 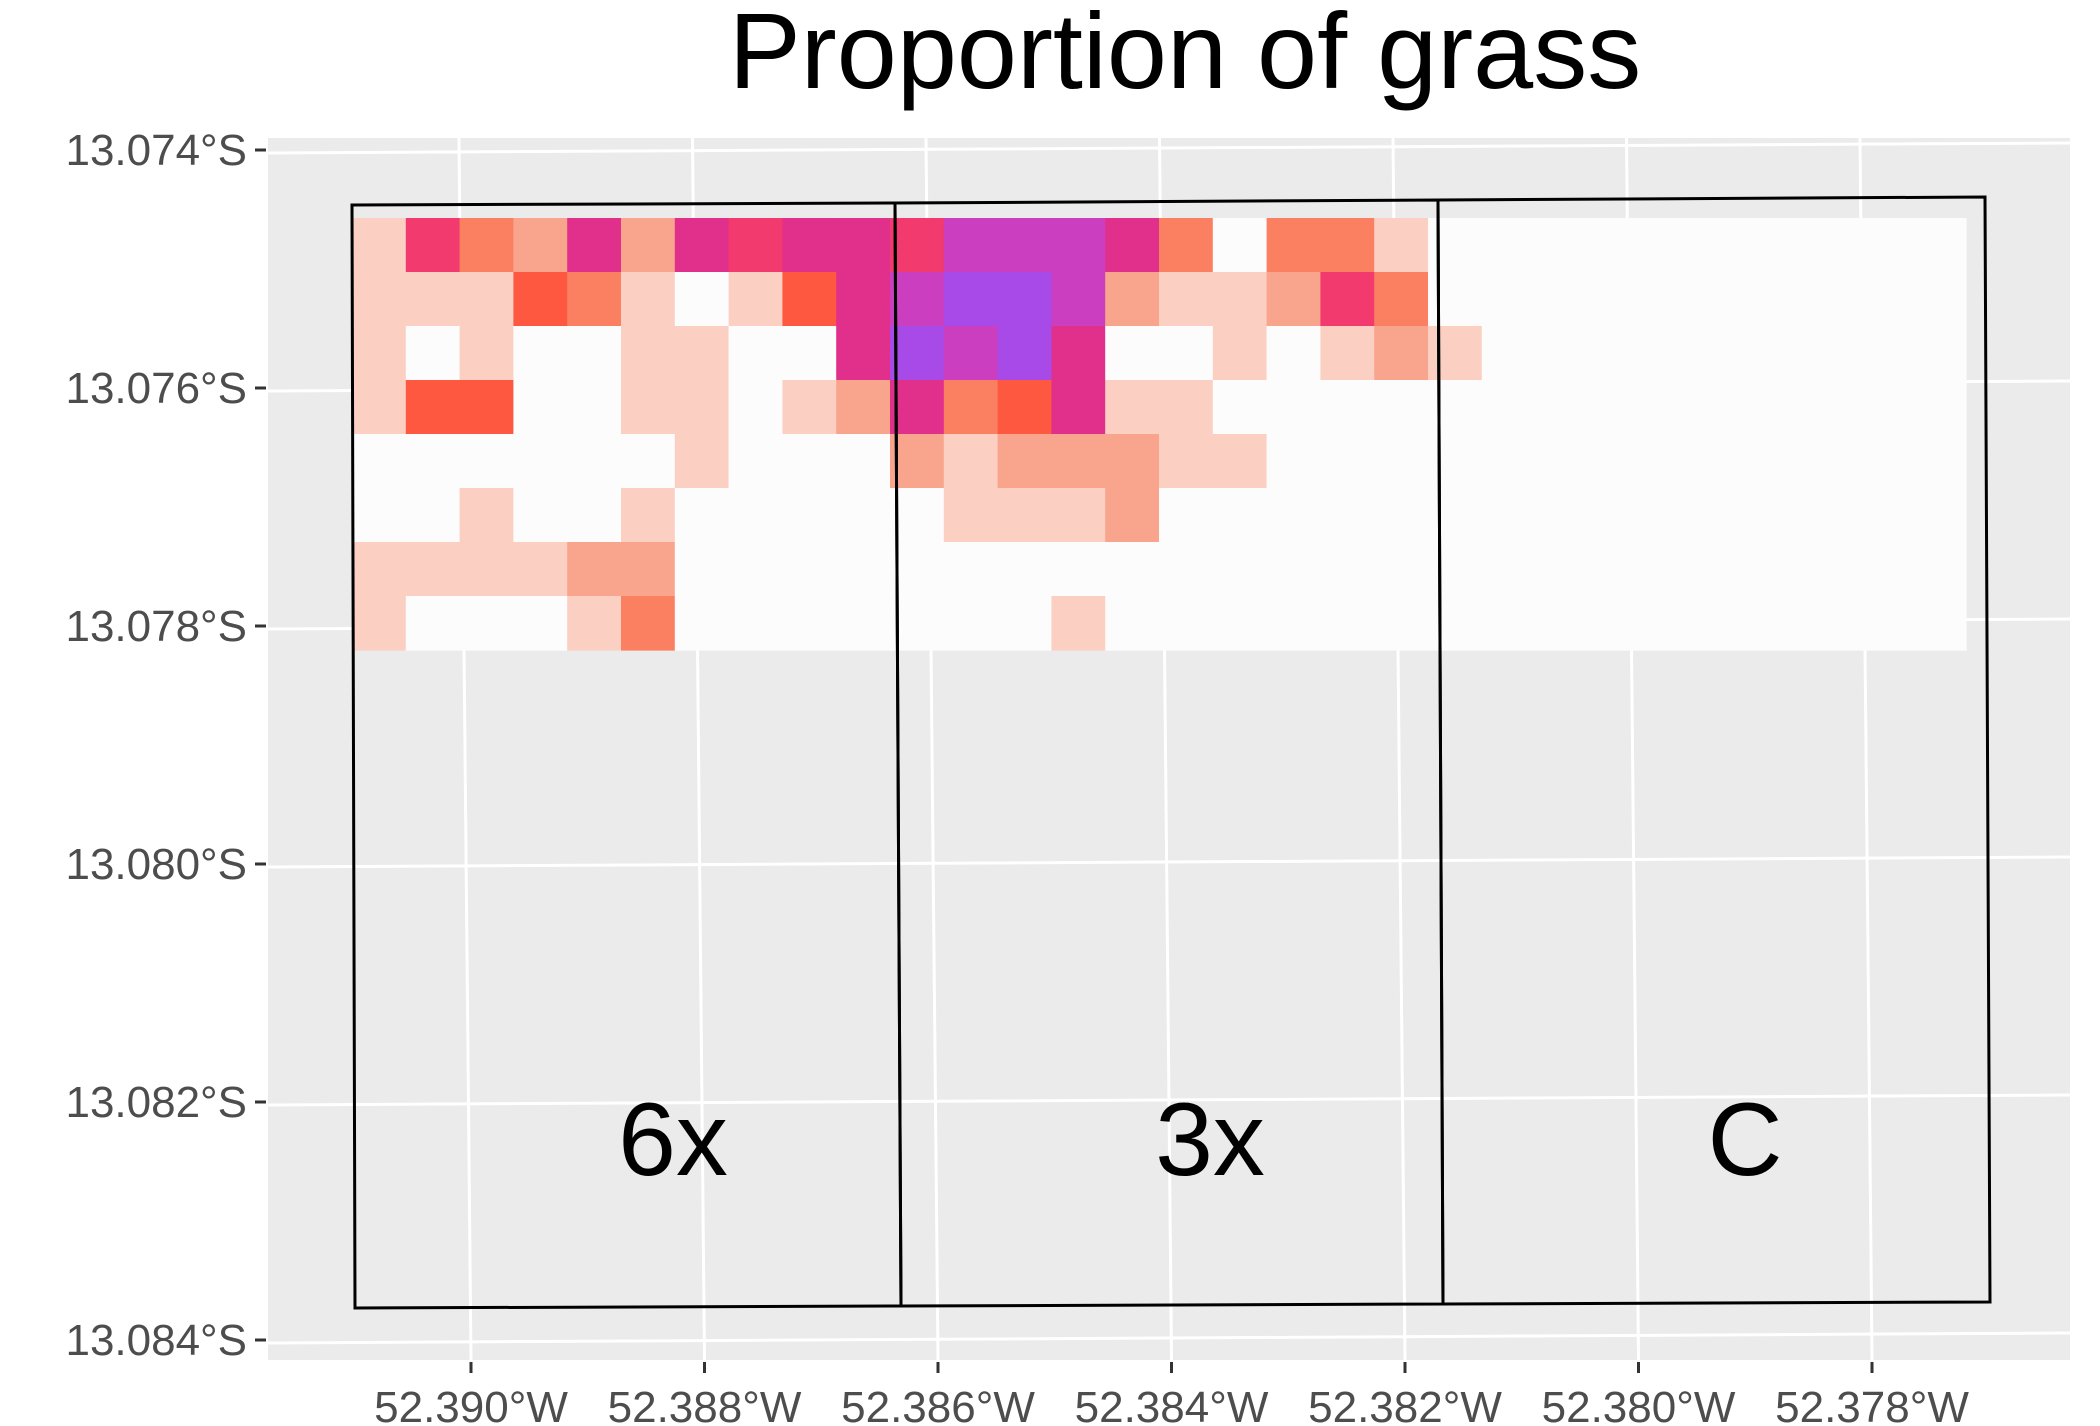 What do you see at coordinates (156, 626) in the screenshot?
I see `lat-tick-label: 13.078°S` at bounding box center [156, 626].